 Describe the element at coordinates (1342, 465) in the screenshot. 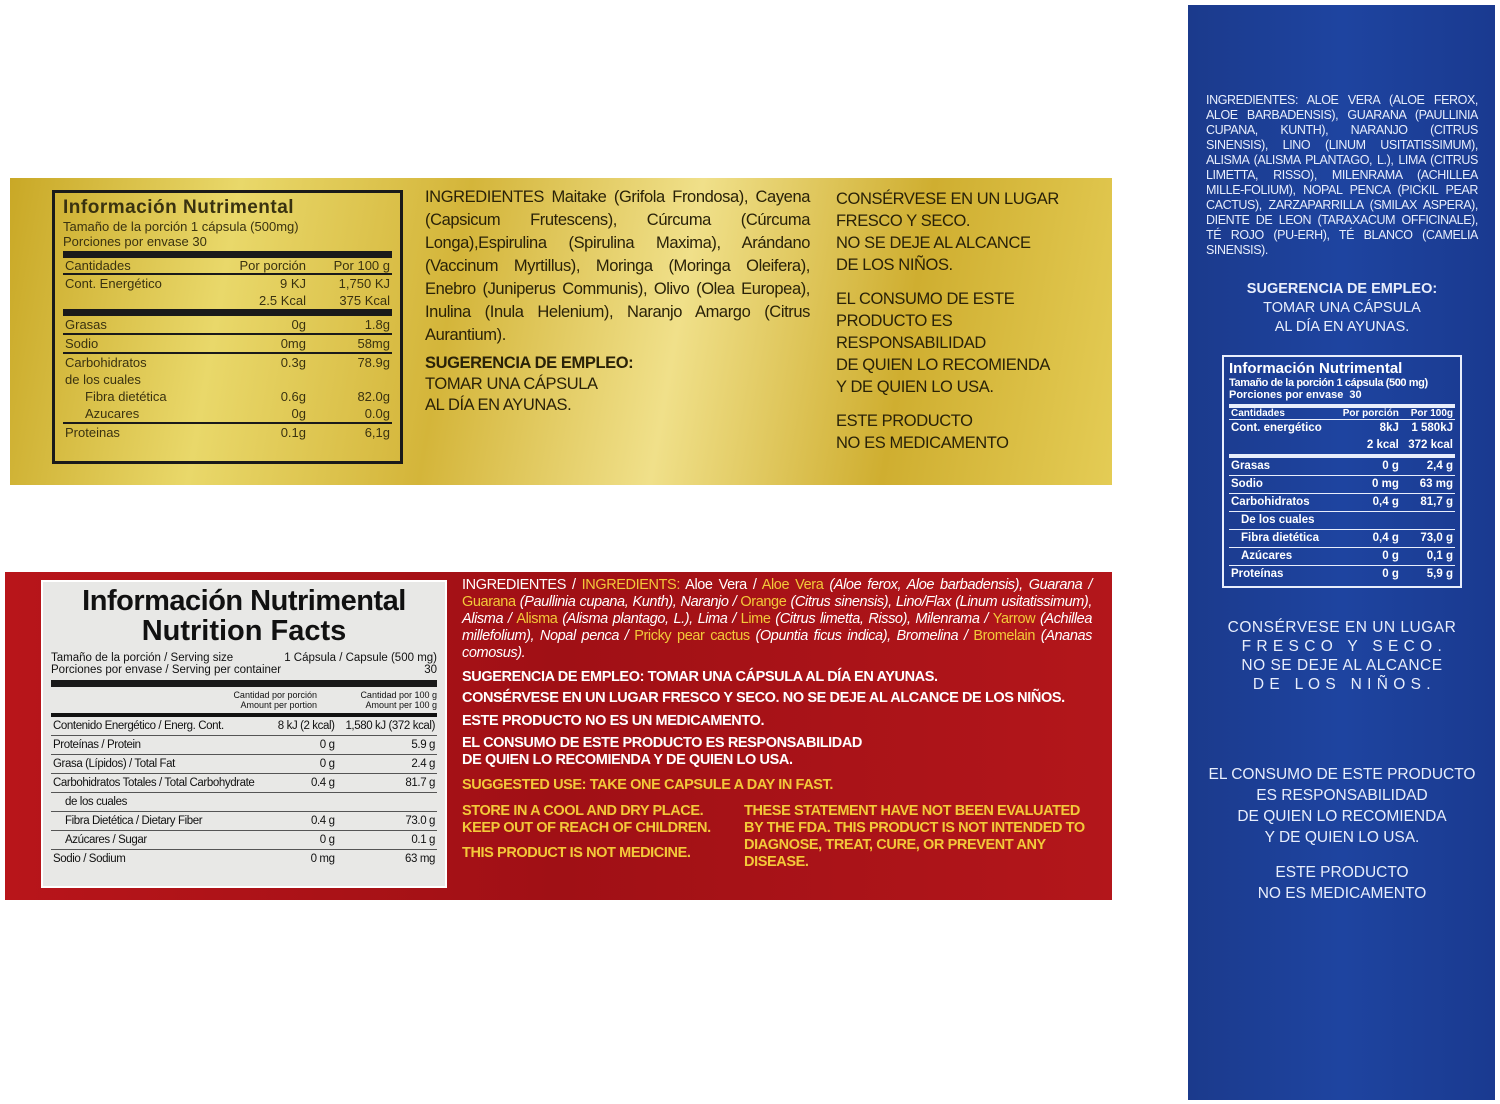

I see `table-row: Grasas 0 g 2,4 g` at that location.